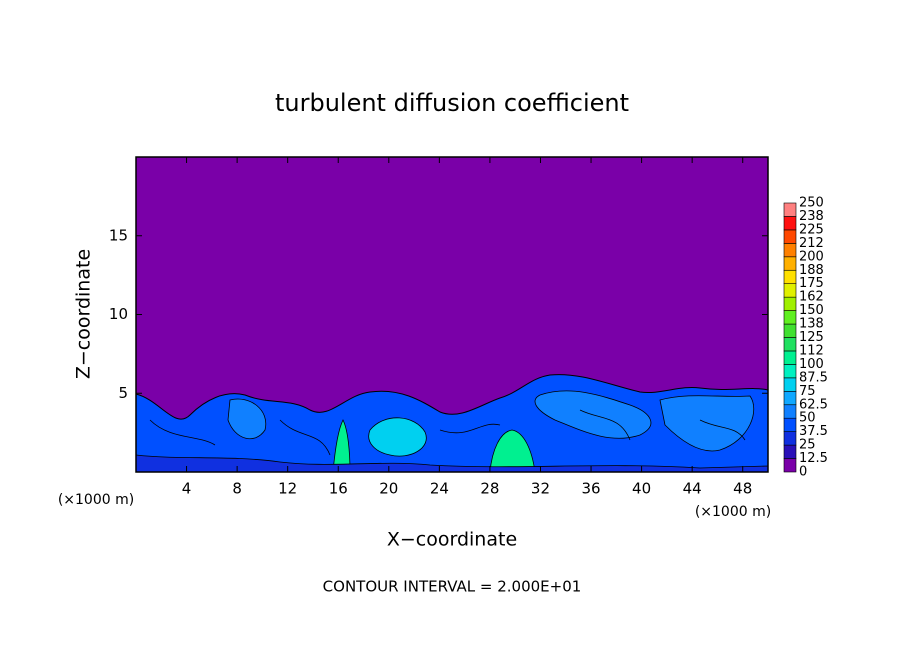 This screenshot has height=658, width=904. Describe the element at coordinates (811, 283) in the screenshot. I see `colorbar-label: 175` at that location.